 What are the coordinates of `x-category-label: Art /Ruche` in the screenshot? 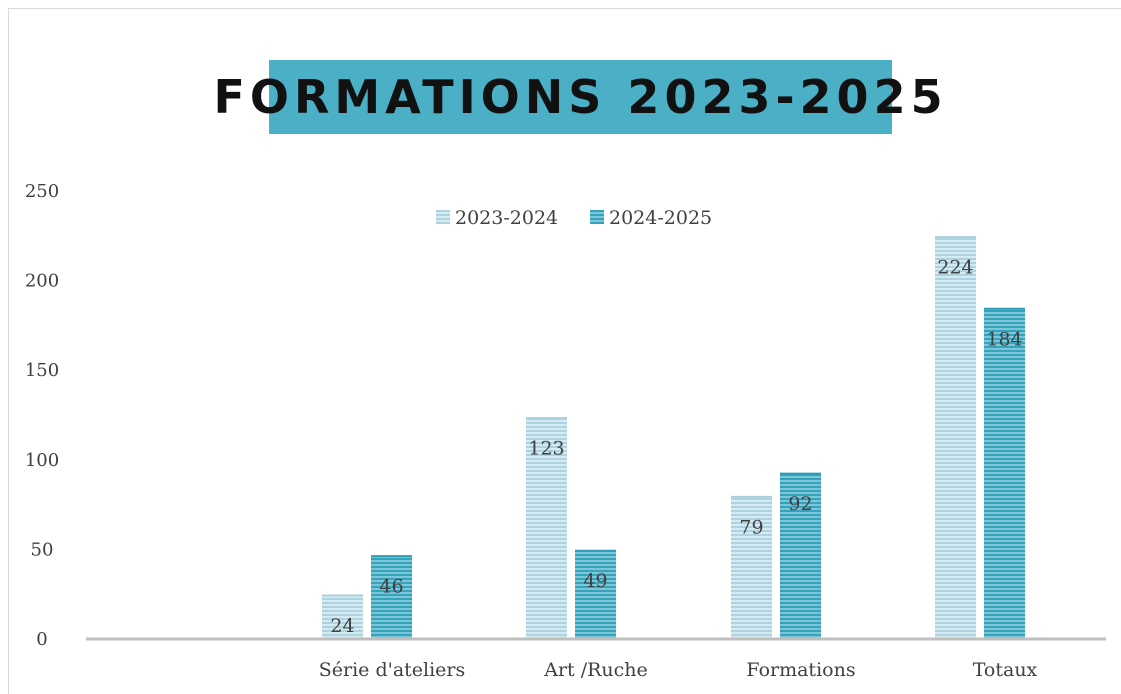 It's located at (595, 670).